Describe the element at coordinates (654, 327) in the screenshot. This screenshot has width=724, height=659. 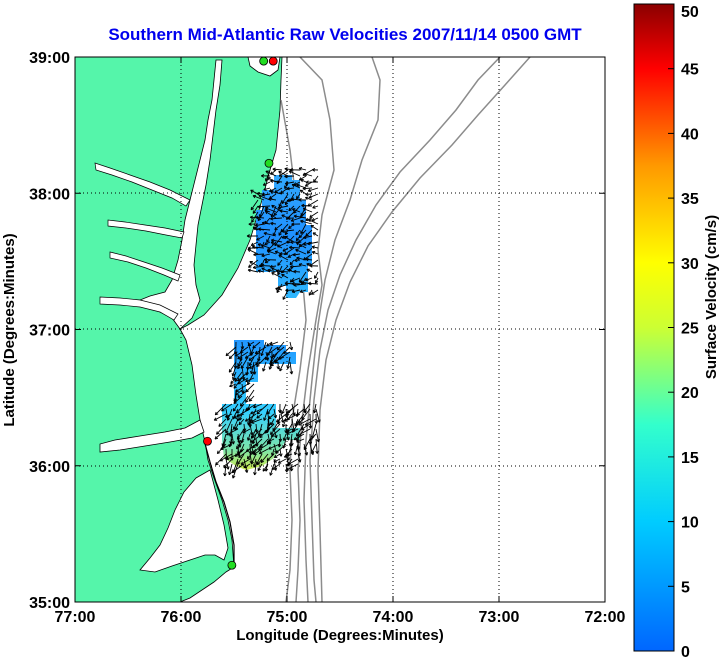
I see `colorbar` at that location.